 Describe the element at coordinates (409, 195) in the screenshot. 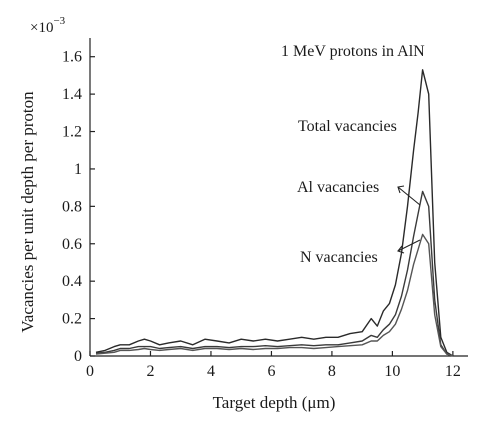

I see `al-vacancies-arrow` at that location.